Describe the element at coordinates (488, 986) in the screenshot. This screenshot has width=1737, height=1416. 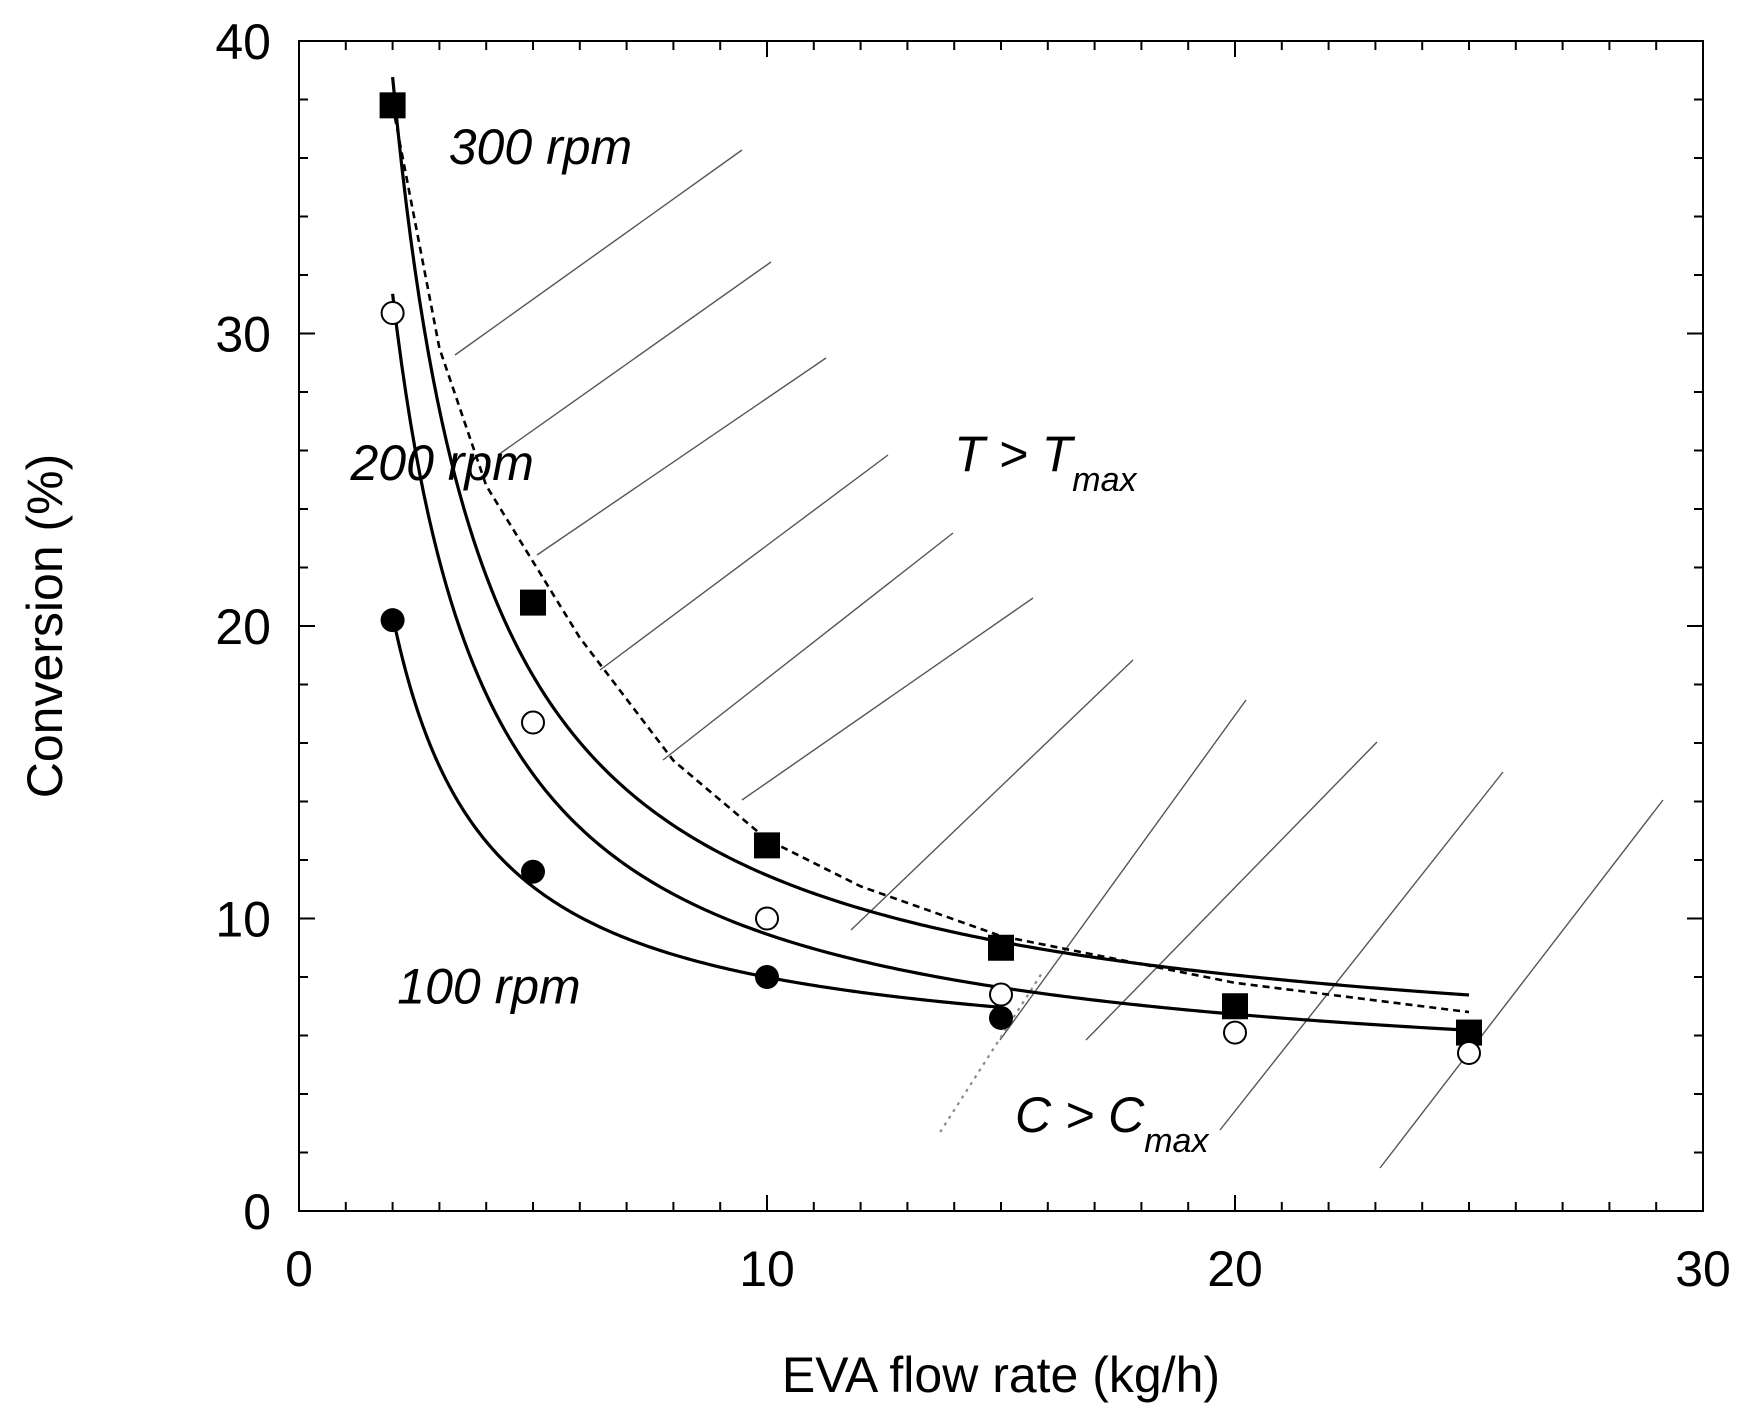
I see `rpm-label: 100 rpm` at that location.